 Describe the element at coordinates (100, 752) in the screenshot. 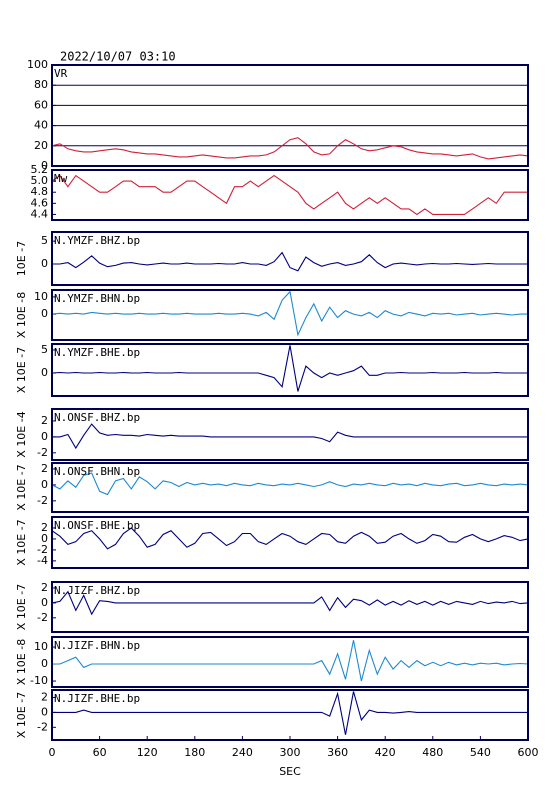

I see `x-tick-label: 60` at that location.